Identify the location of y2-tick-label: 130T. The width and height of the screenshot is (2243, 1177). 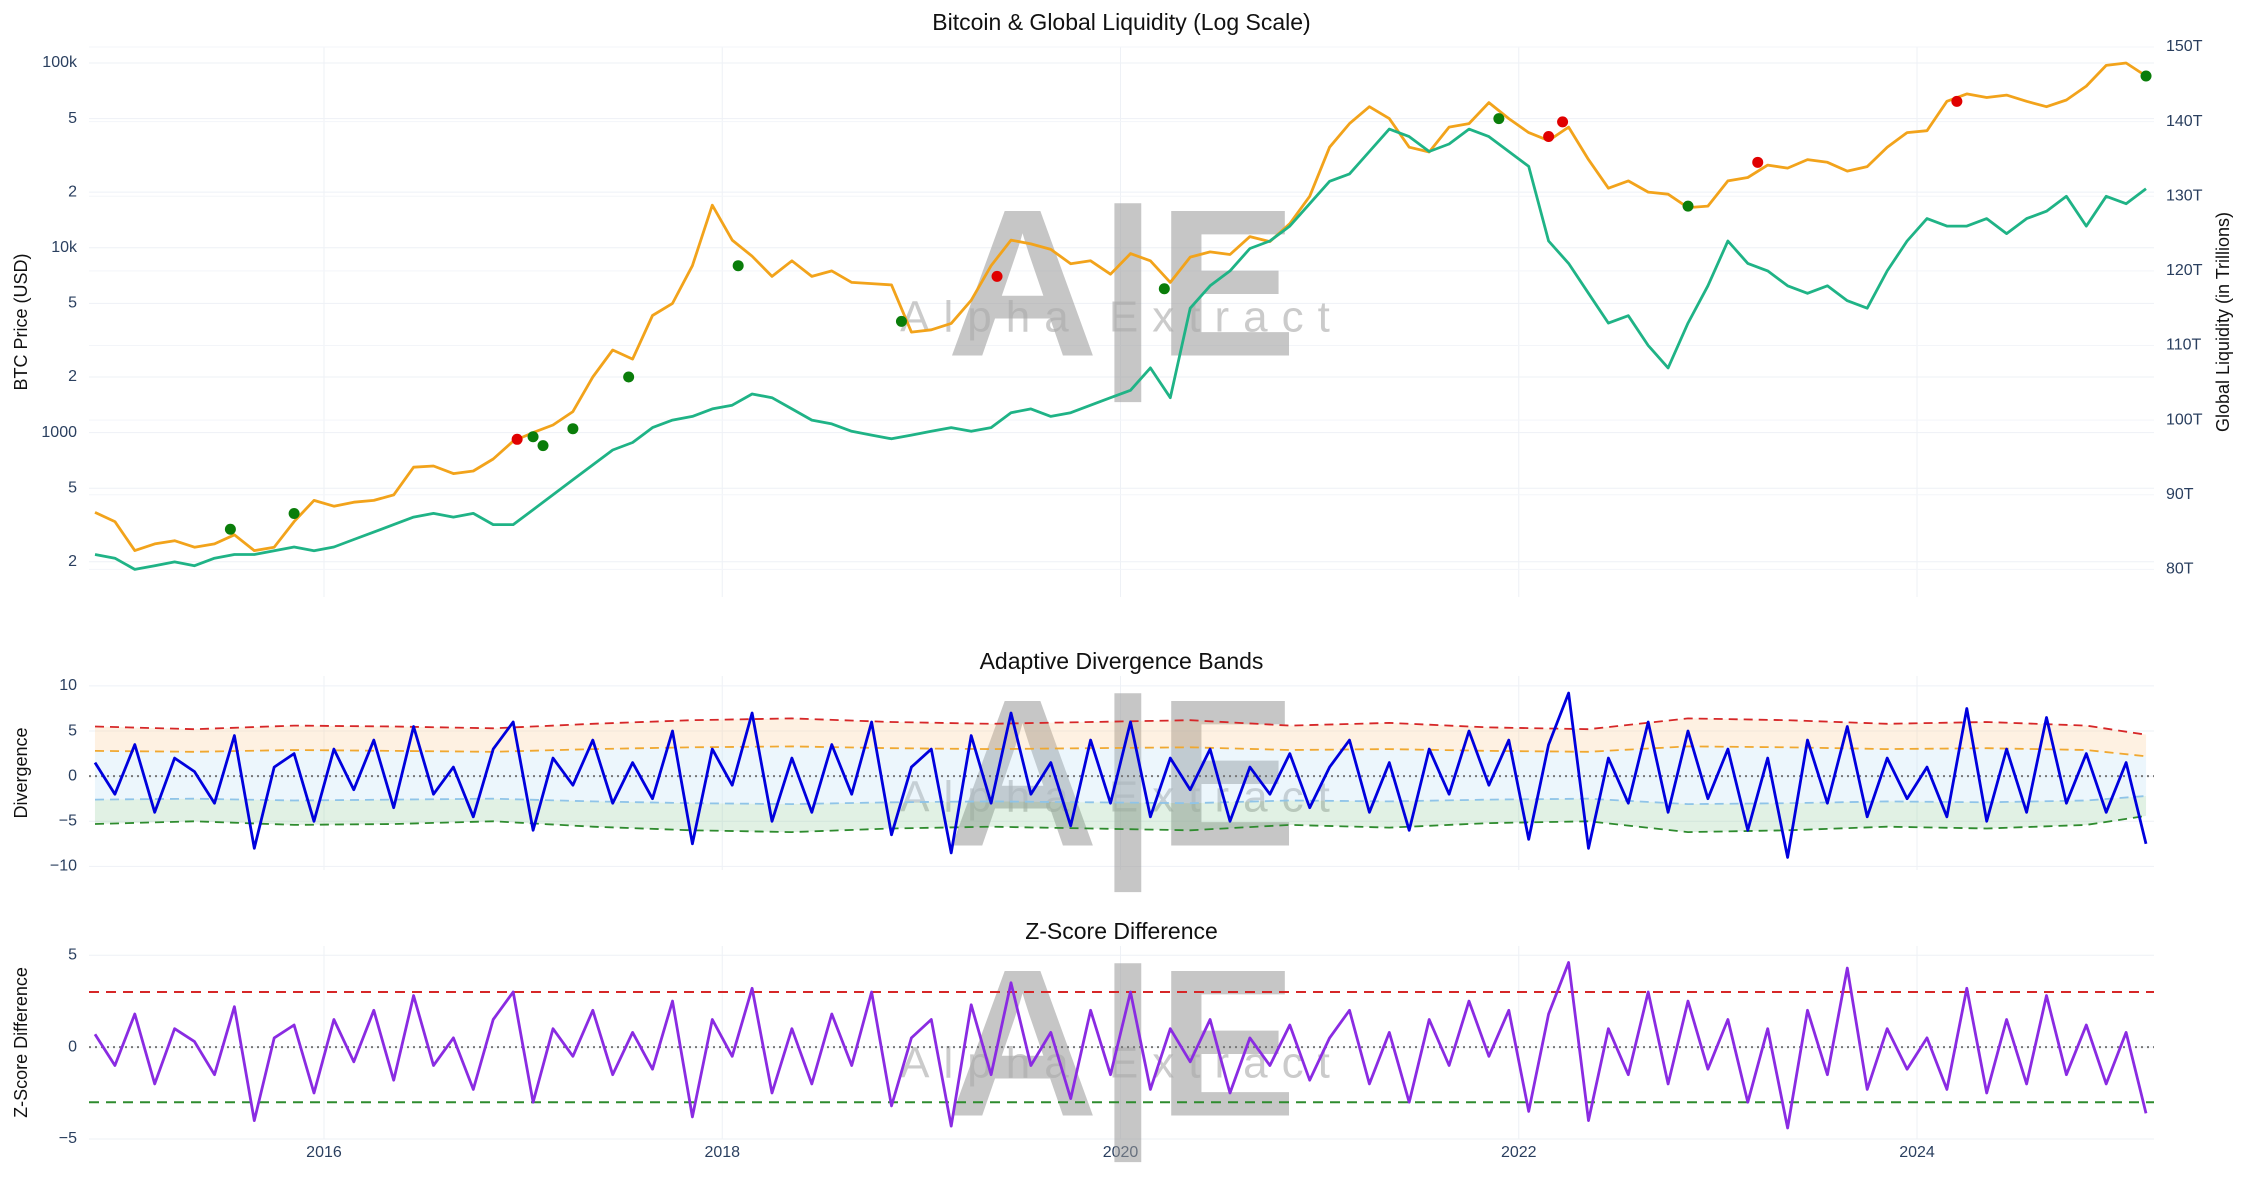
(2184, 195).